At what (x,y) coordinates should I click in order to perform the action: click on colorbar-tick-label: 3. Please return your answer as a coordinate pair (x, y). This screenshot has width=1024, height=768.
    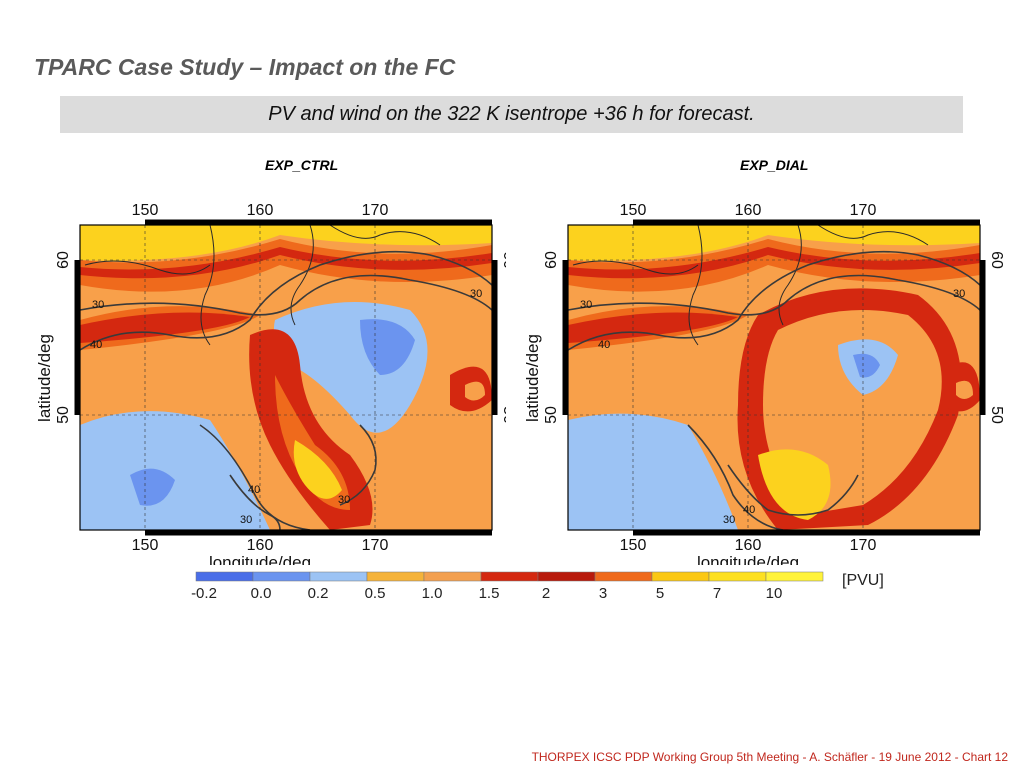
    Looking at the image, I should click on (603, 593).